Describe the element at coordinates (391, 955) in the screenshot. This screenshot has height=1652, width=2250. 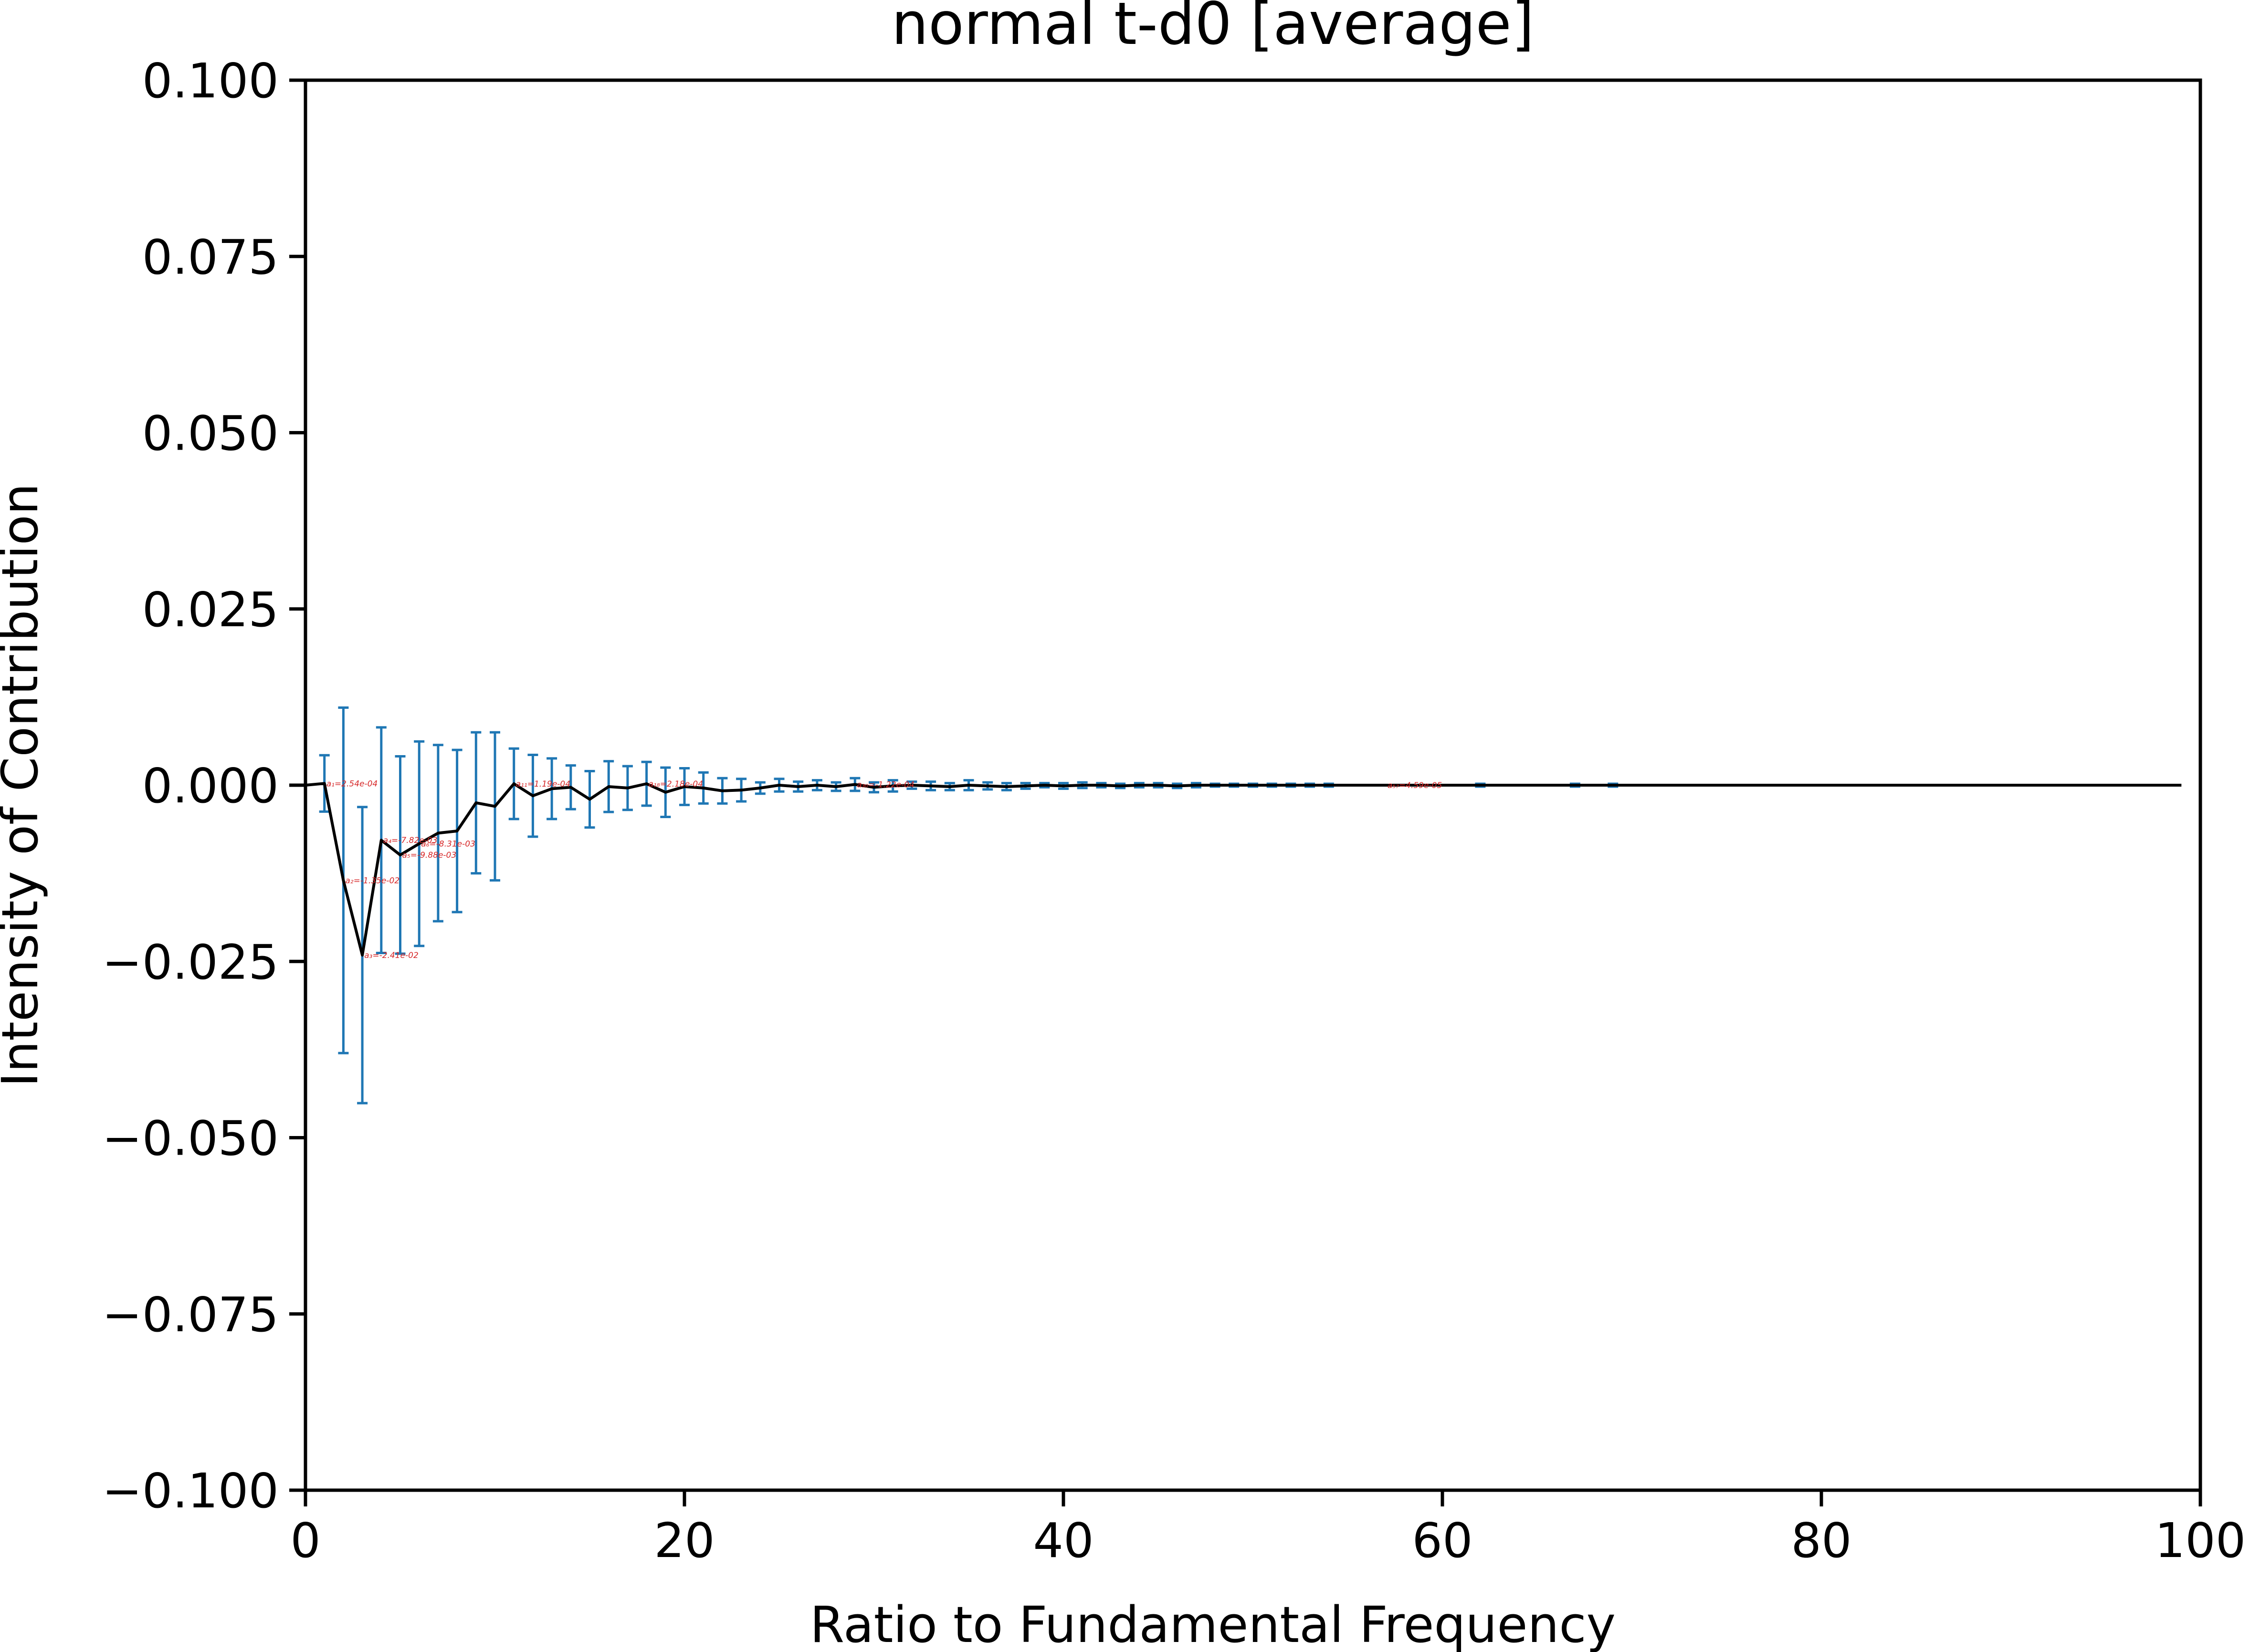
I see `data-annotation: a₃=-2.41e-02` at that location.